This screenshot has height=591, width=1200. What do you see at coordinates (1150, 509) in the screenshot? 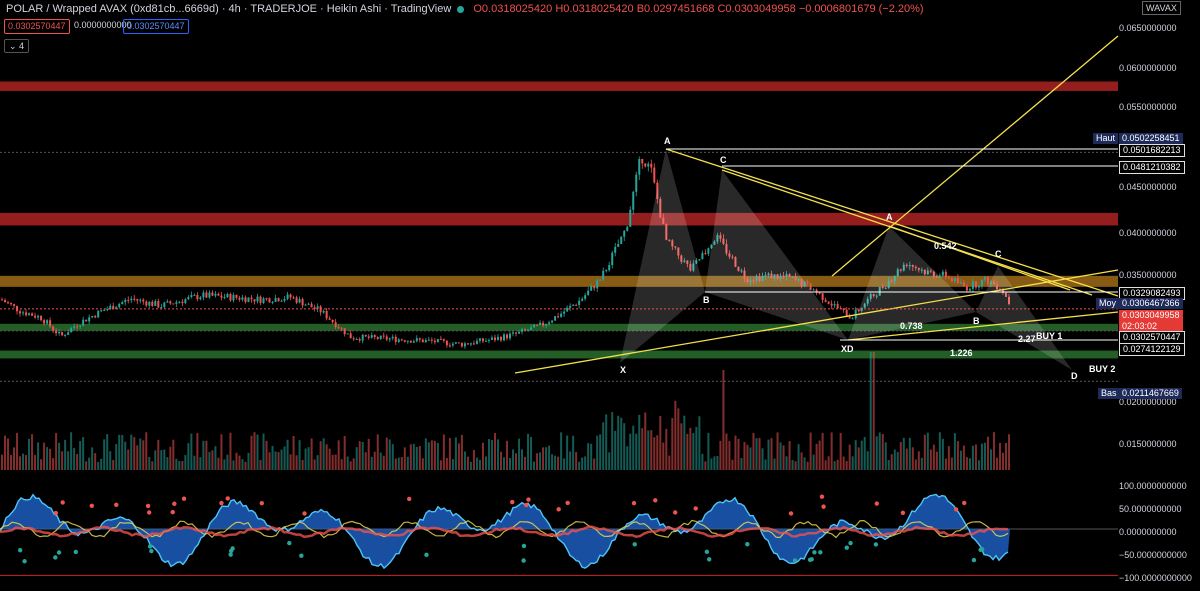
I see `osc-tick-label: 50.0000000000` at bounding box center [1150, 509].